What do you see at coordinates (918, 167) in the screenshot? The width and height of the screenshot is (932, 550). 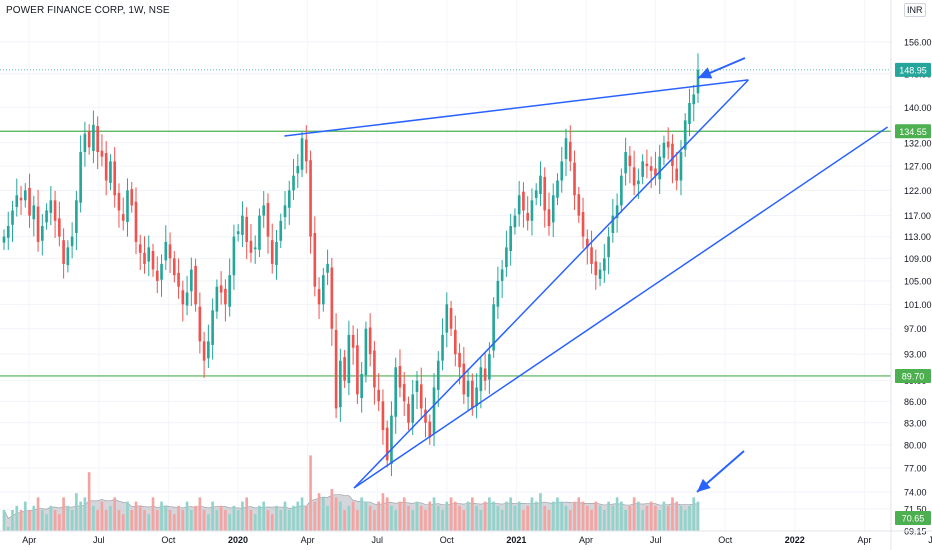 I see `y-tick-label: 127.00` at bounding box center [918, 167].